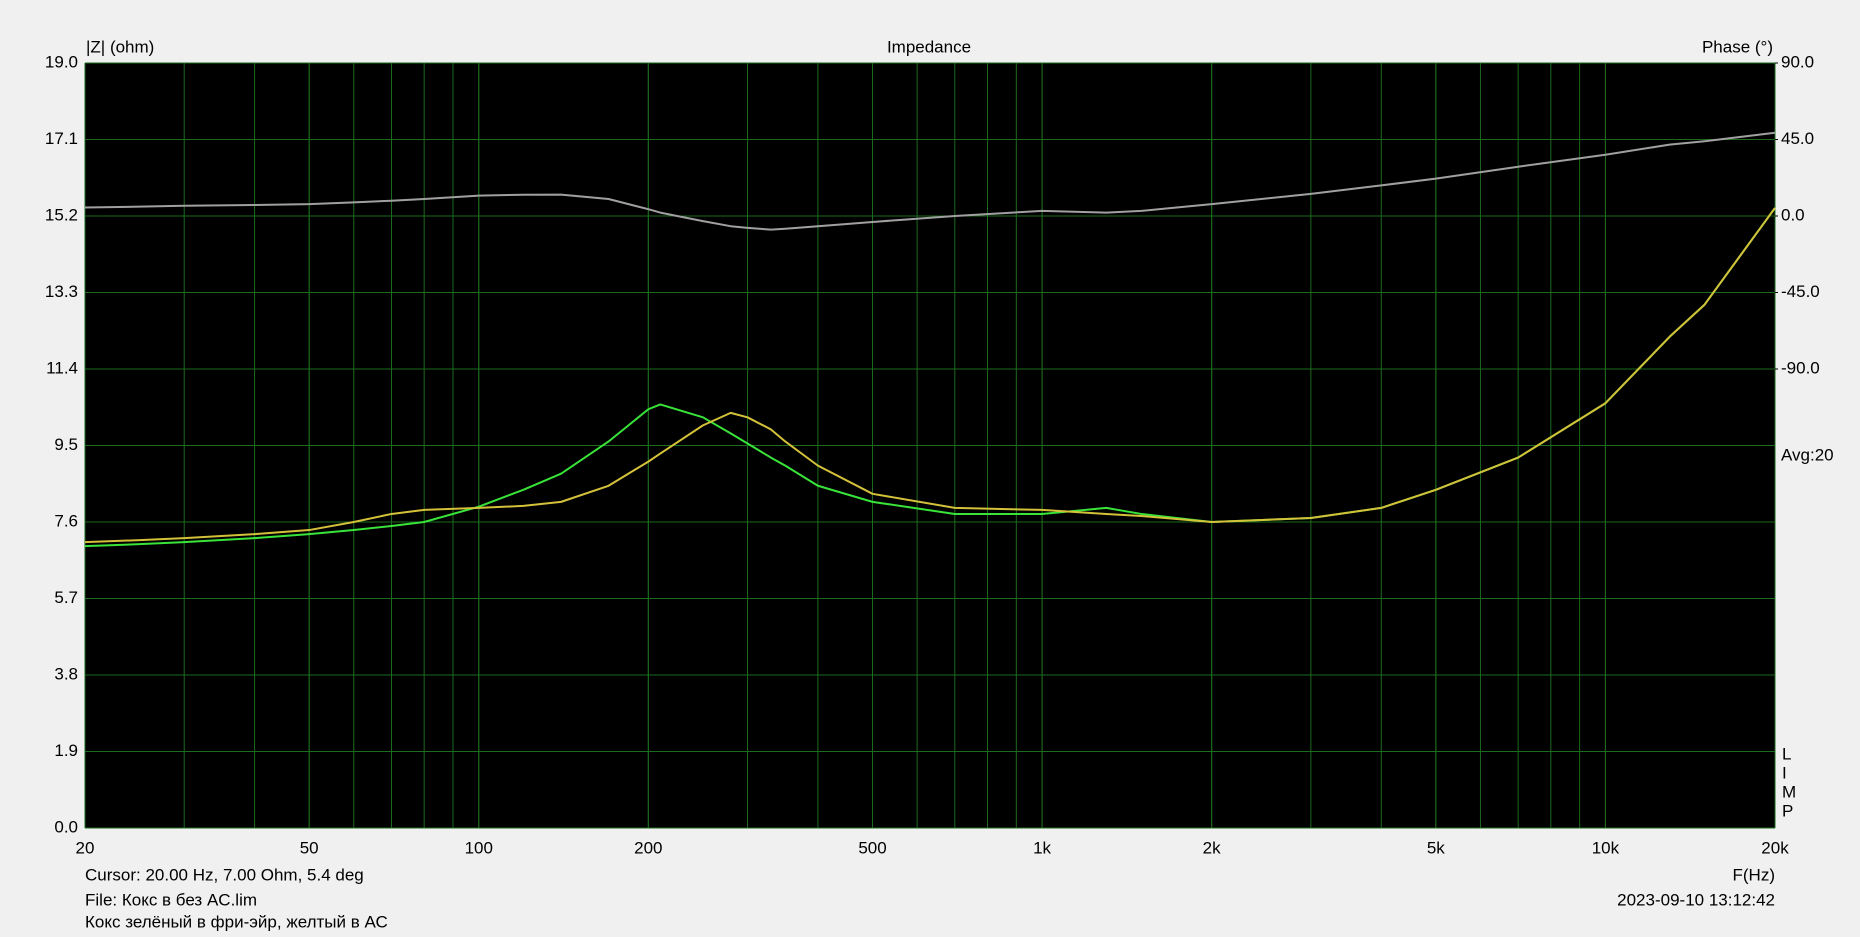 Image resolution: width=1860 pixels, height=937 pixels. I want to click on y-tick-label: 11.4, so click(62, 367).